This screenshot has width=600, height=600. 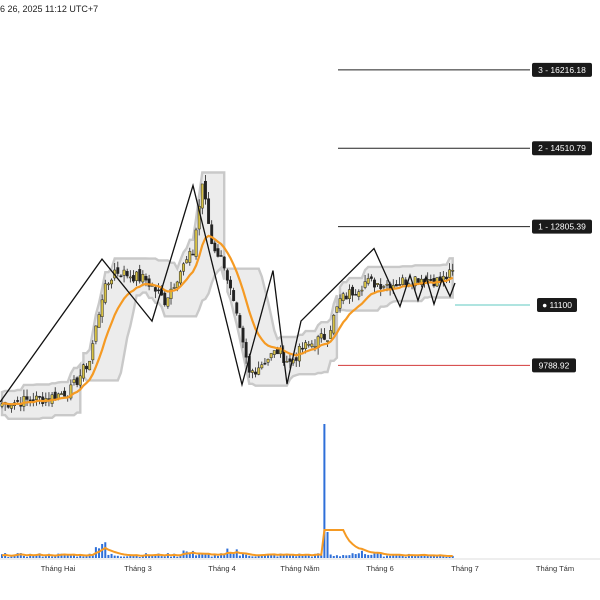 What do you see at coordinates (557, 305) in the screenshot?
I see `level-badge: ● 11100` at bounding box center [557, 305].